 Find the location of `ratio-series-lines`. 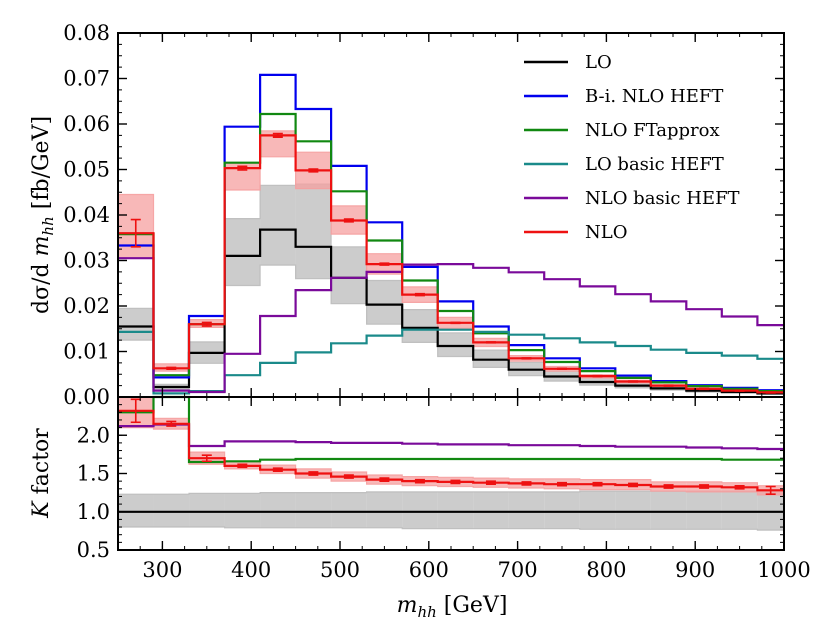

ratio-series-lines is located at coordinates (451, 454).